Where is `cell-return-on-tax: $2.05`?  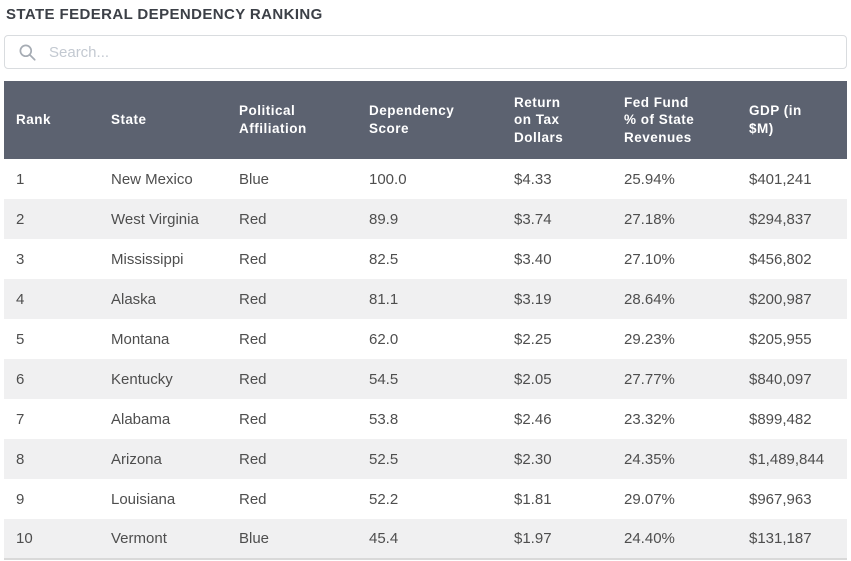
cell-return-on-tax: $2.05 is located at coordinates (533, 379).